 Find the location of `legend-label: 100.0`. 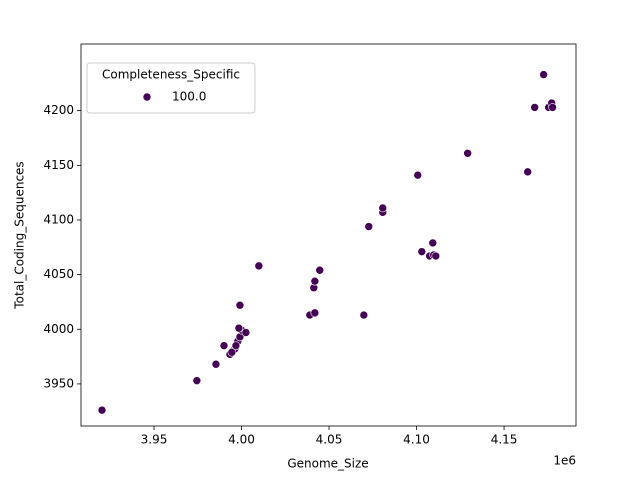

legend-label: 100.0 is located at coordinates (189, 97).